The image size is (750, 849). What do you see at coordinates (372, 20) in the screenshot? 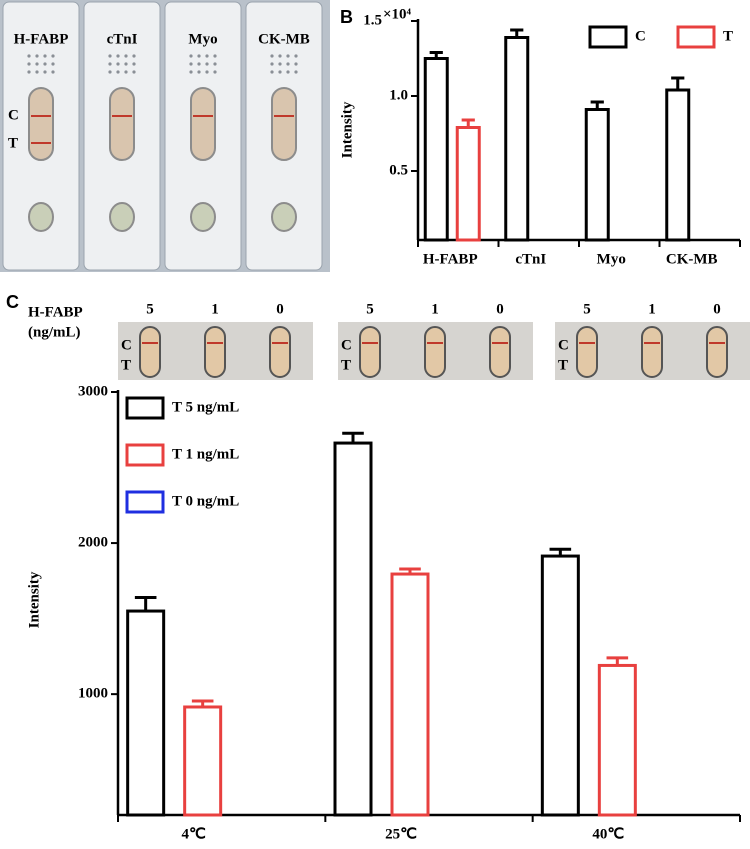
I see `y-tick-label: 1.5` at bounding box center [372, 20].